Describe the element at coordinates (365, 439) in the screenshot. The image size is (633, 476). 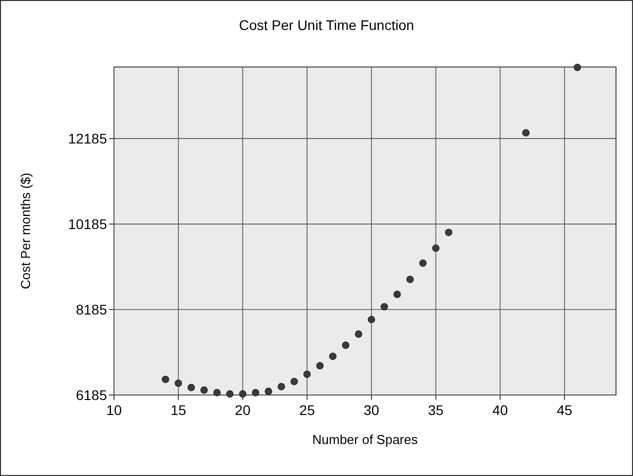
I see `x-axis-title: Number of Spares` at that location.